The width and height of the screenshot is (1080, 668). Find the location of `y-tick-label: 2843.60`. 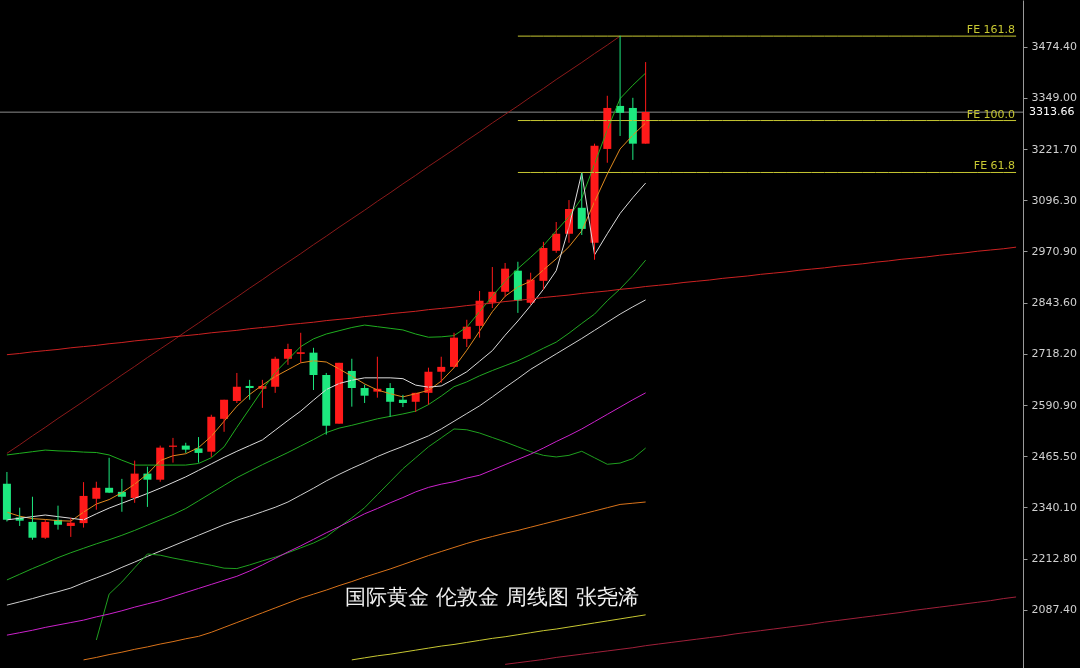

y-tick-label: 2843.60 is located at coordinates (1054, 303).